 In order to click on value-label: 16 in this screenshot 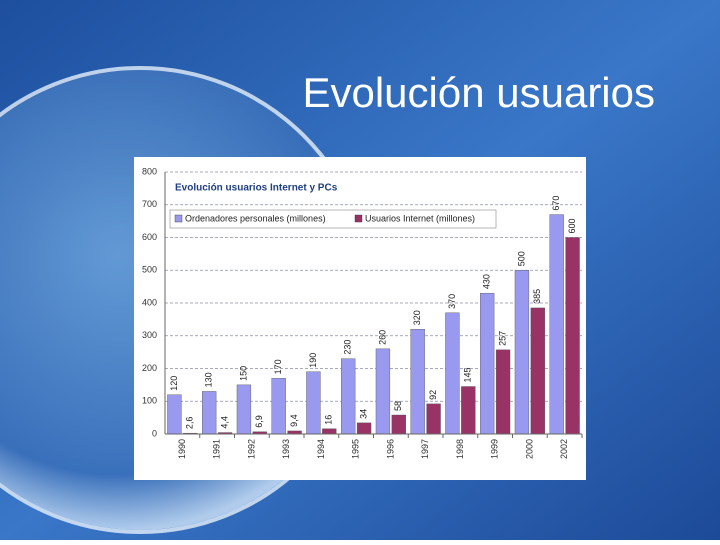, I will do `click(329, 420)`.